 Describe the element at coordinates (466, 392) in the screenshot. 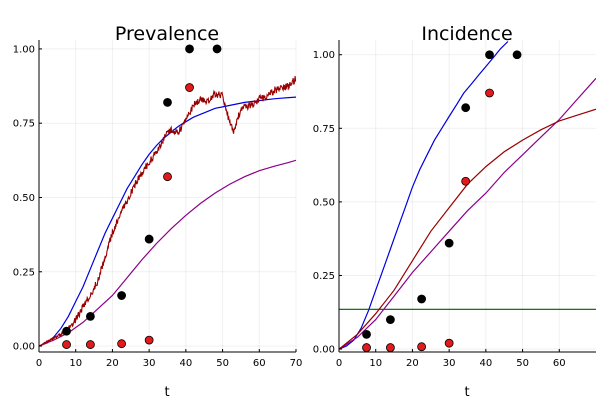

I see `x-axis-label-incidence: t` at that location.